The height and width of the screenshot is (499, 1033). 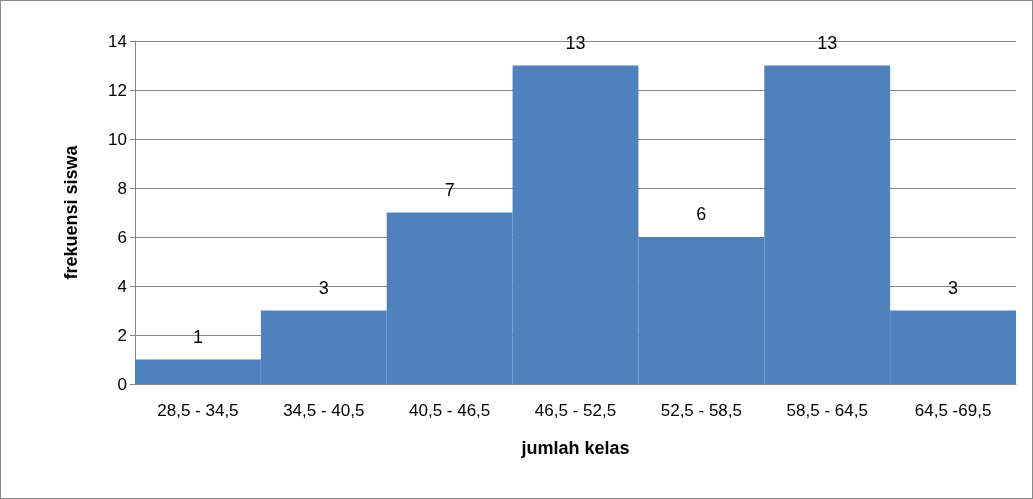 What do you see at coordinates (324, 410) in the screenshot?
I see `x-tick-label: 34,5 - 40,5` at bounding box center [324, 410].